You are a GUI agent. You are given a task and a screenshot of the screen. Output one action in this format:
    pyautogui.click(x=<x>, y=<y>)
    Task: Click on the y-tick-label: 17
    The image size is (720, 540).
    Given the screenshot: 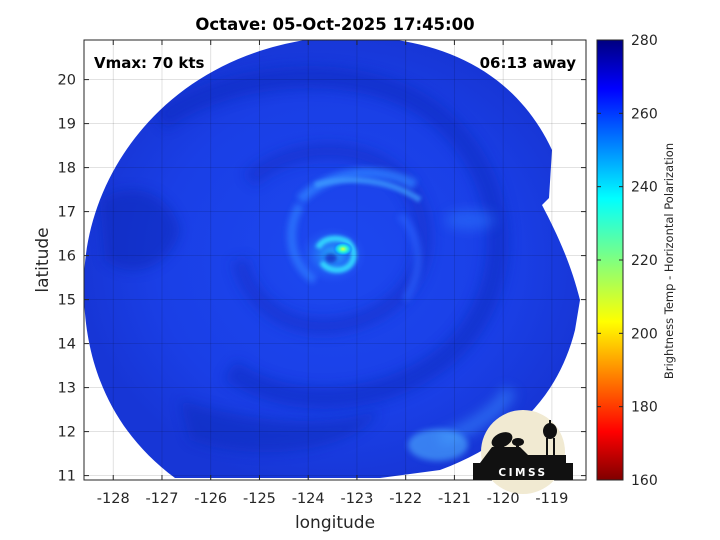 What is the action you would take?
    pyautogui.click(x=67, y=213)
    